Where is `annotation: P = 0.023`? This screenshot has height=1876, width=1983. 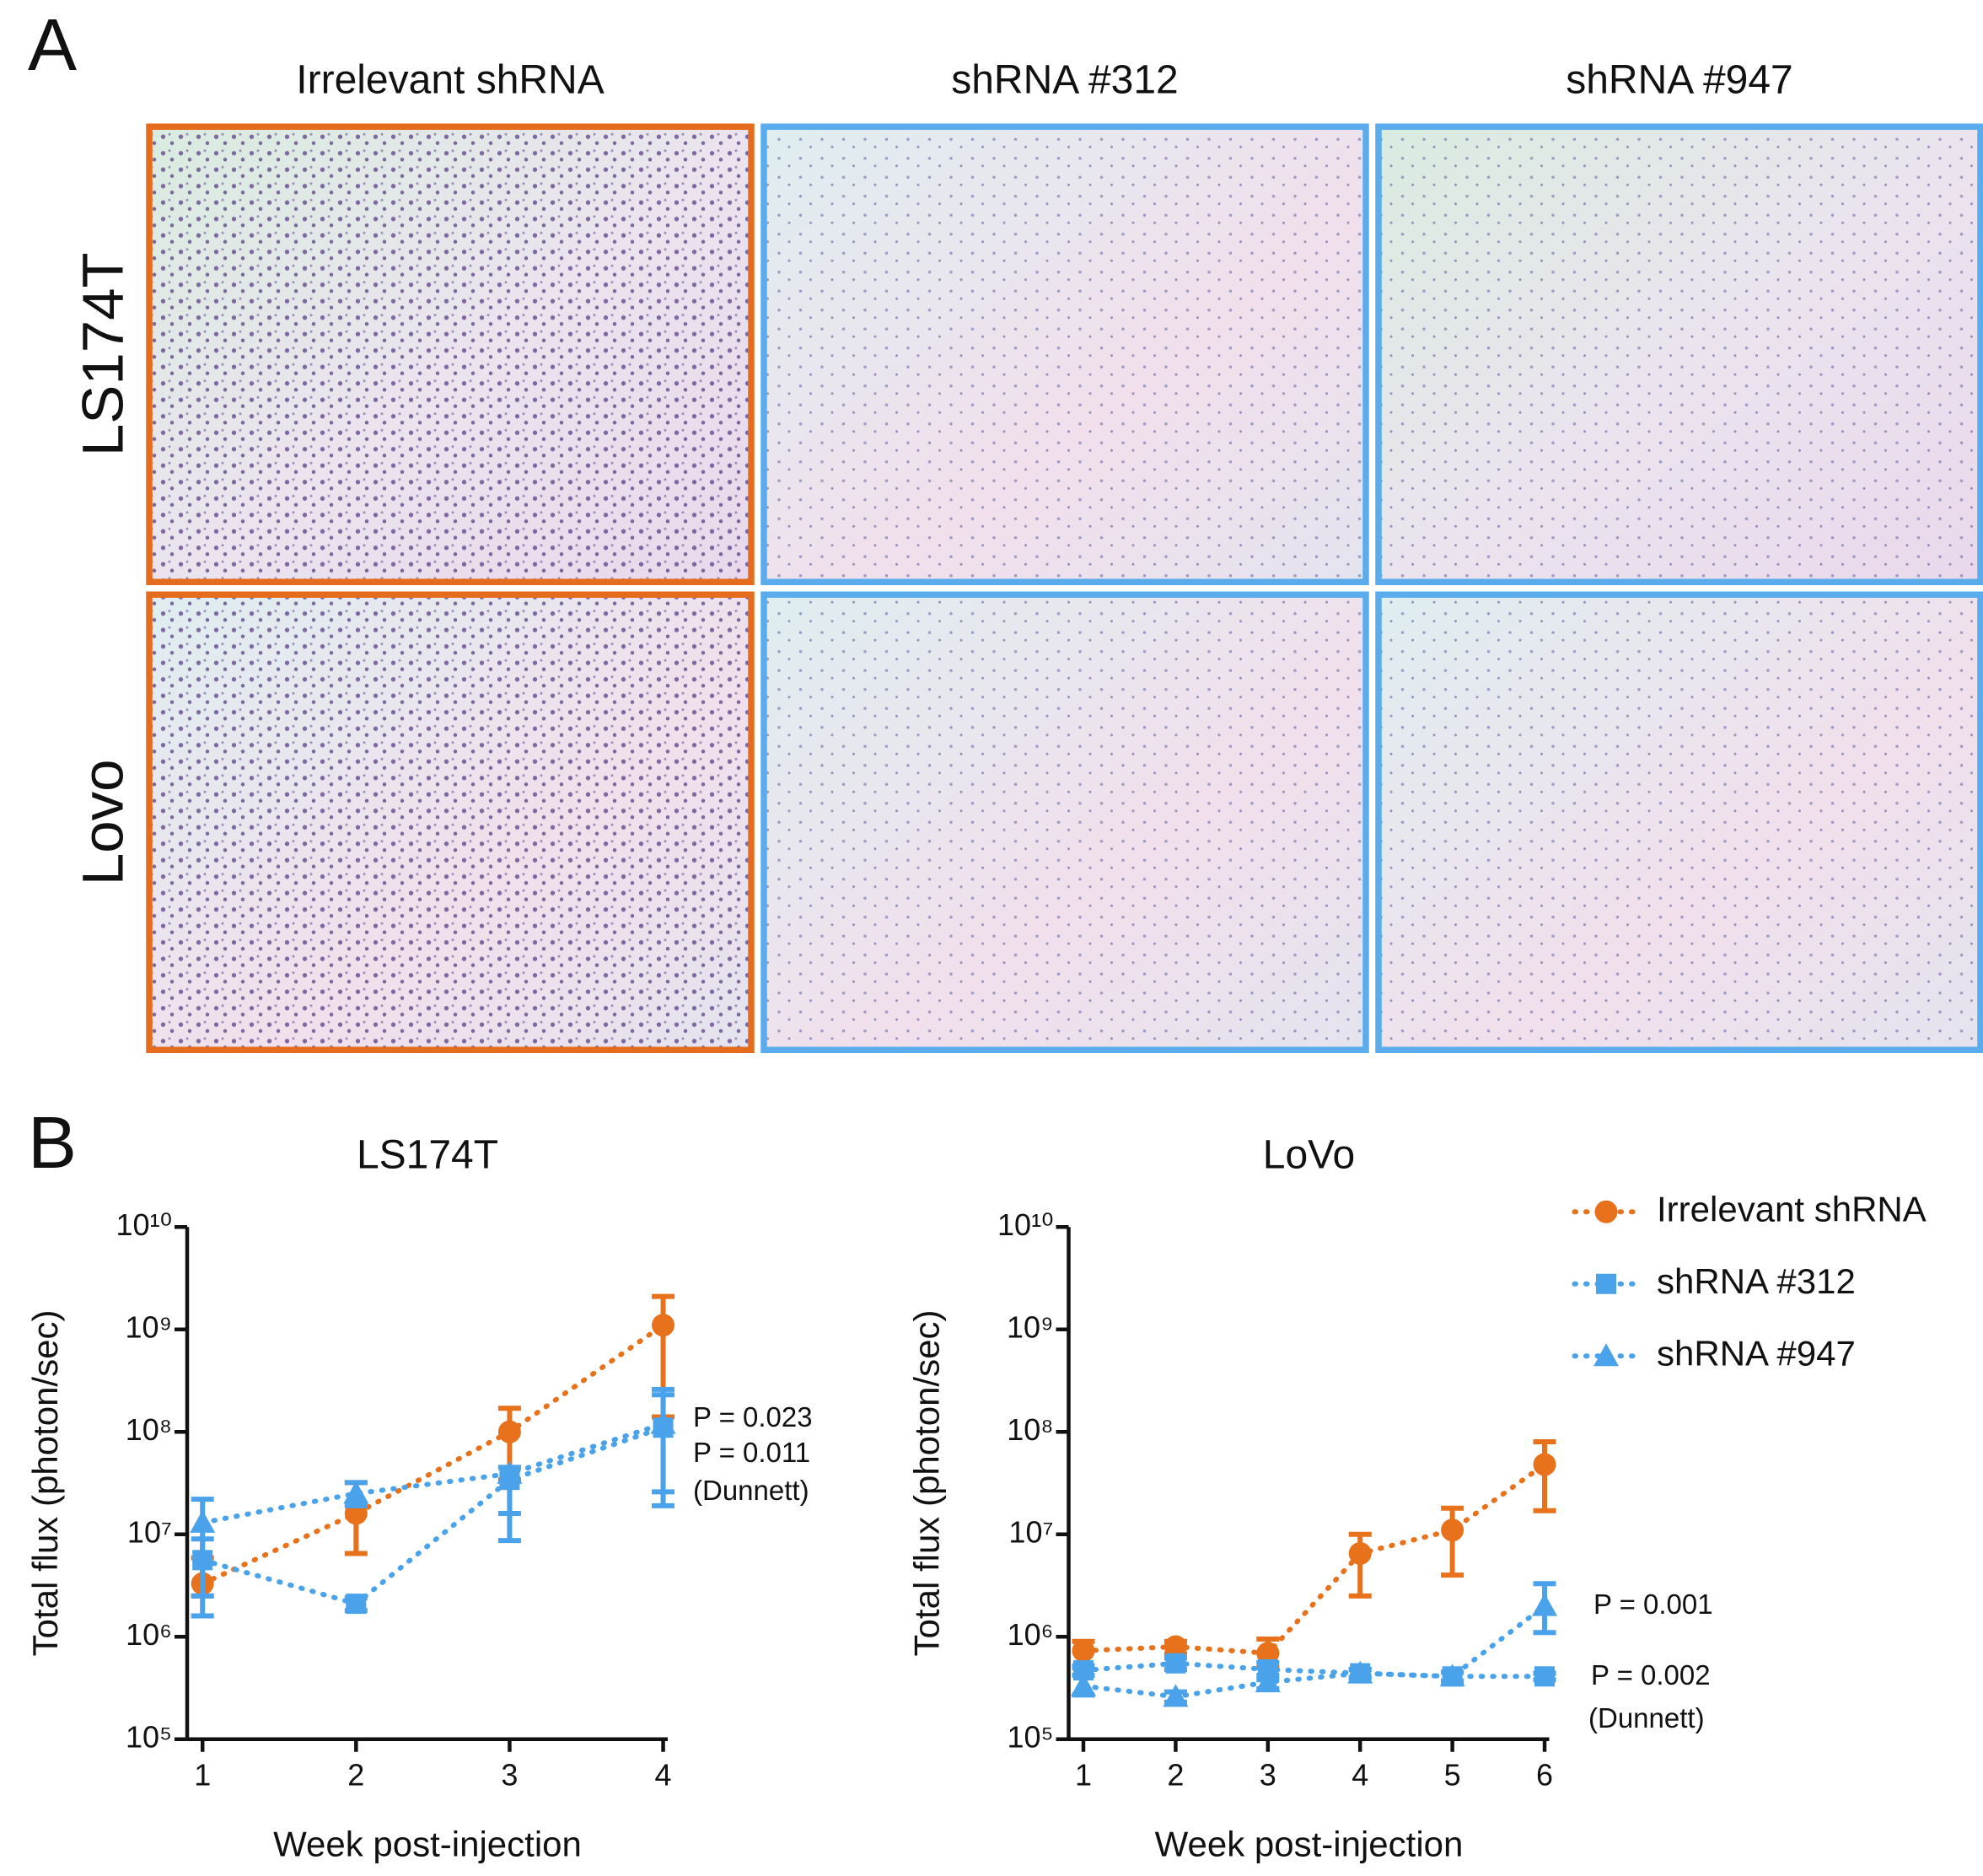 annotation: P = 0.023 is located at coordinates (753, 1417).